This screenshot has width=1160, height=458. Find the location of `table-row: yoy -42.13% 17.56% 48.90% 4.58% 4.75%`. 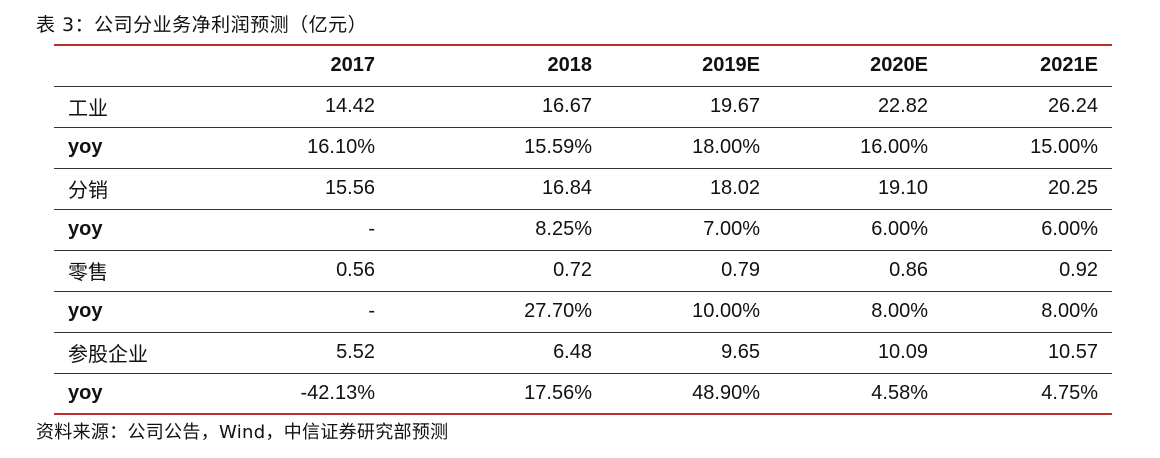

table-row: yoy -42.13% 17.56% 48.90% 4.58% 4.75% is located at coordinates (583, 393).